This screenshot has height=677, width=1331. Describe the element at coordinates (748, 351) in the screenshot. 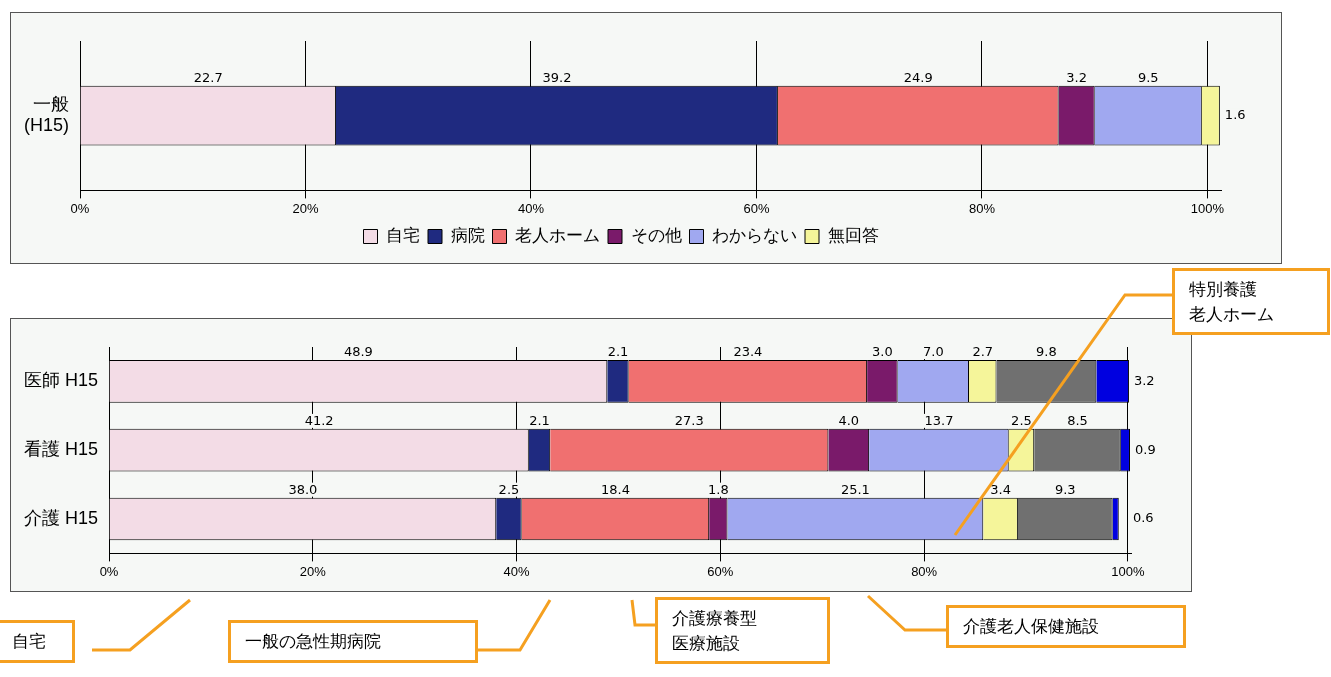

I see `data-label: 23.4` at that location.